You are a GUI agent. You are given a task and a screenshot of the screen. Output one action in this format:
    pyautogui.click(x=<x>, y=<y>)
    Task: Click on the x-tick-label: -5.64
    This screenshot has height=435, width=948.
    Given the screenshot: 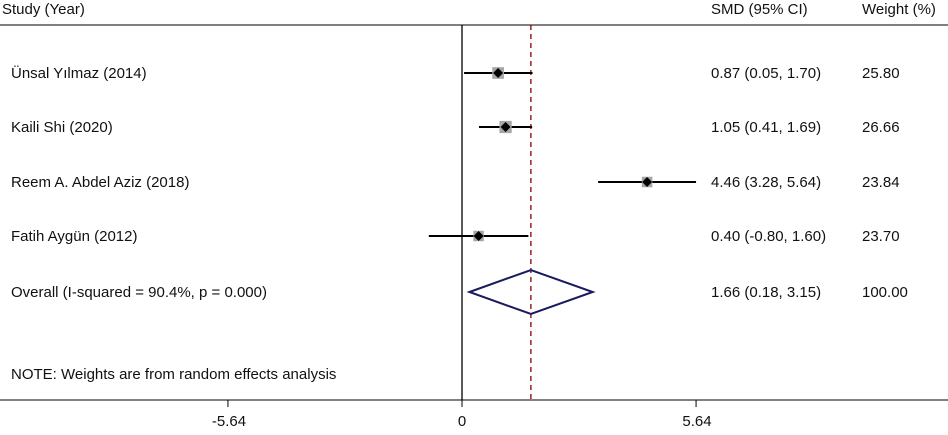 What is the action you would take?
    pyautogui.click(x=229, y=421)
    